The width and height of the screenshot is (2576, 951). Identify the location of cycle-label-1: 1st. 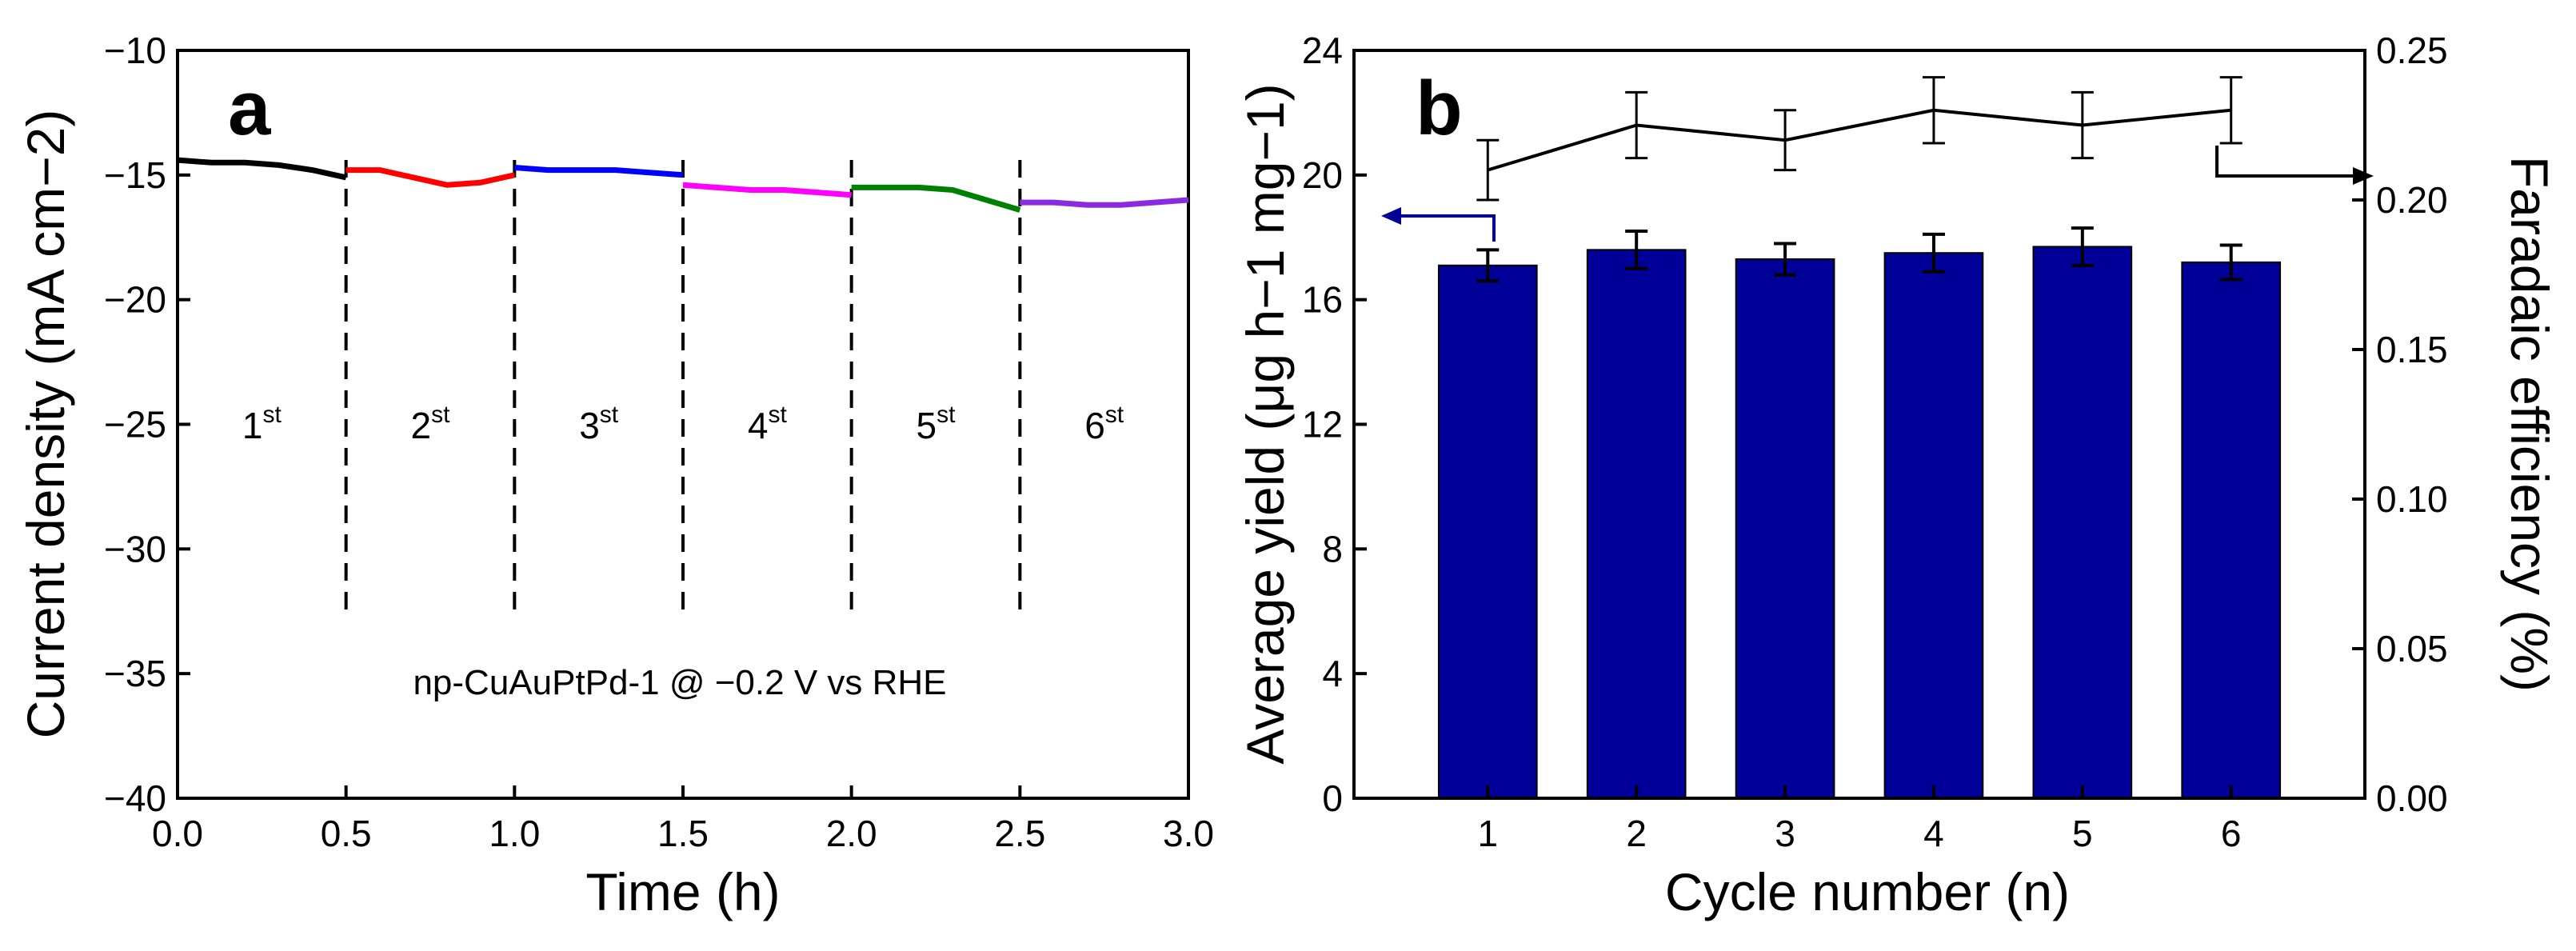
(262, 424).